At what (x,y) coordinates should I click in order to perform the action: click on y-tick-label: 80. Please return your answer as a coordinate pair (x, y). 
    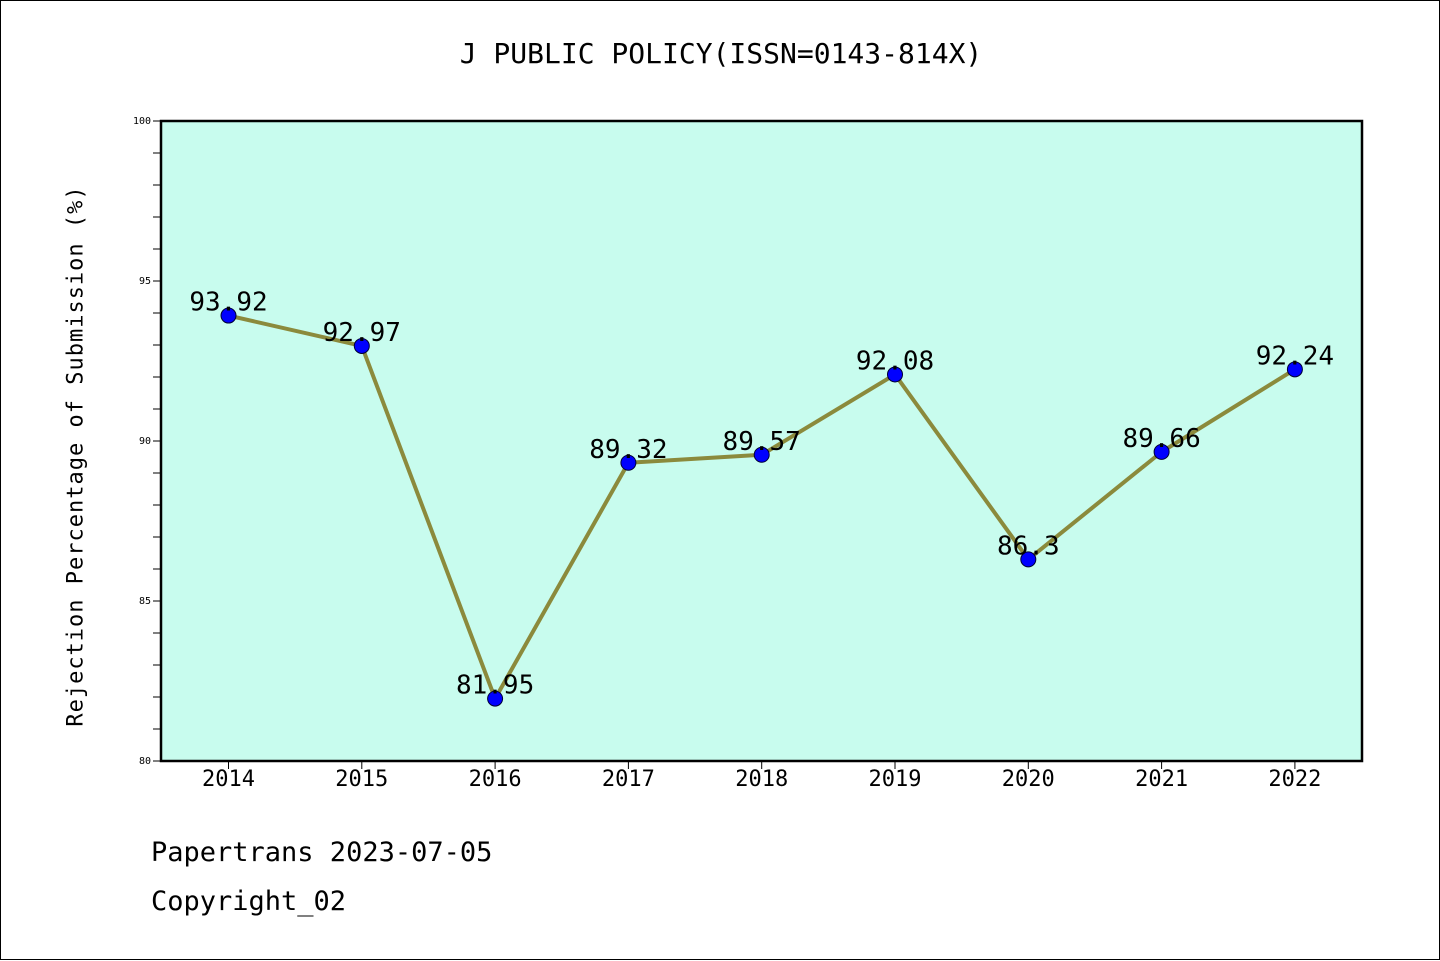
    Looking at the image, I should click on (145, 761).